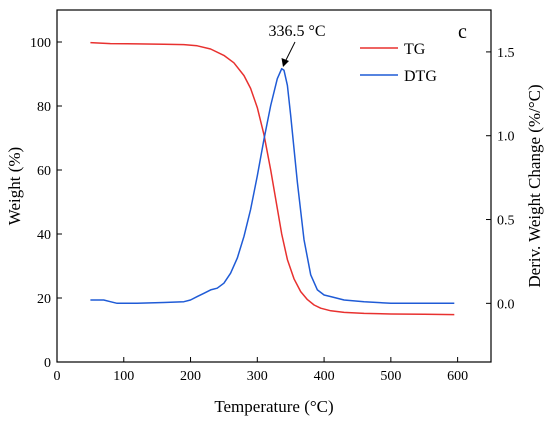 The image size is (550, 421). Describe the element at coordinates (296, 31) in the screenshot. I see `peak-annotation-label: 336.5 °C` at that location.